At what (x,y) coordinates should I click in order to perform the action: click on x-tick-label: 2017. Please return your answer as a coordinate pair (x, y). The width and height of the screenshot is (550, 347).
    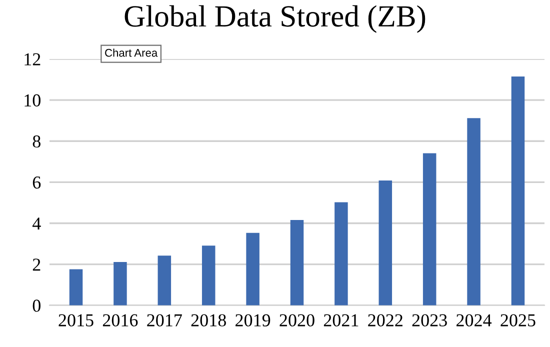
    Looking at the image, I should click on (164, 320).